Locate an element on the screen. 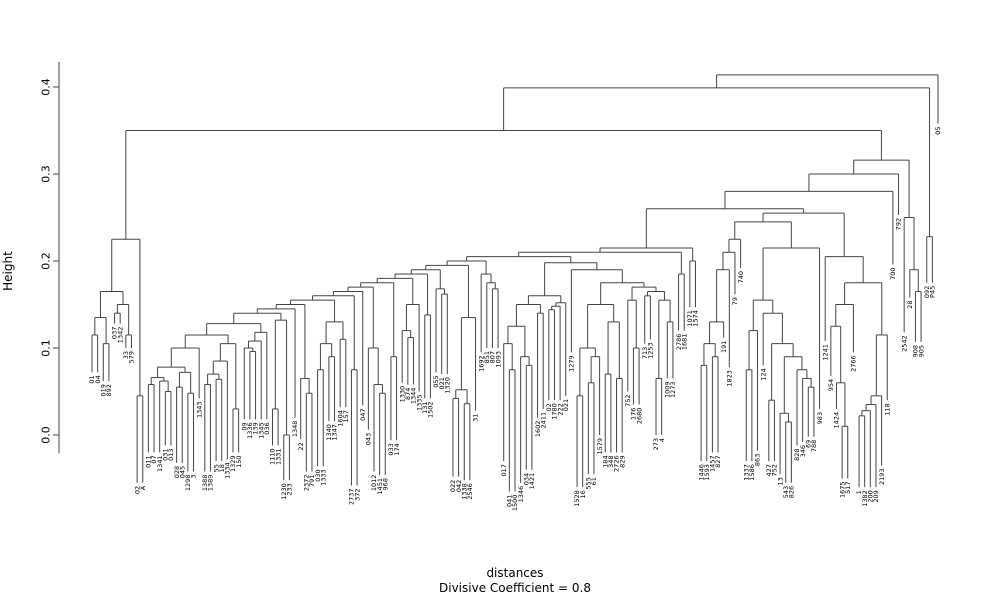 The height and width of the screenshot is (600, 1000). plot-subtitle: Divisive Coefficient = 0.8 is located at coordinates (515, 588).